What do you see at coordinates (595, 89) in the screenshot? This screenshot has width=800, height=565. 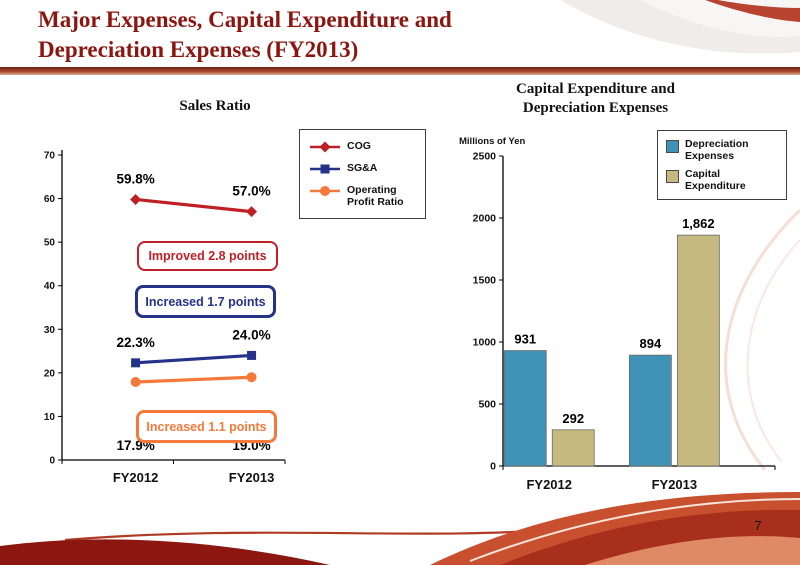 I see `capex-chart-title-line-1: Capital Expenditure and` at bounding box center [595, 89].